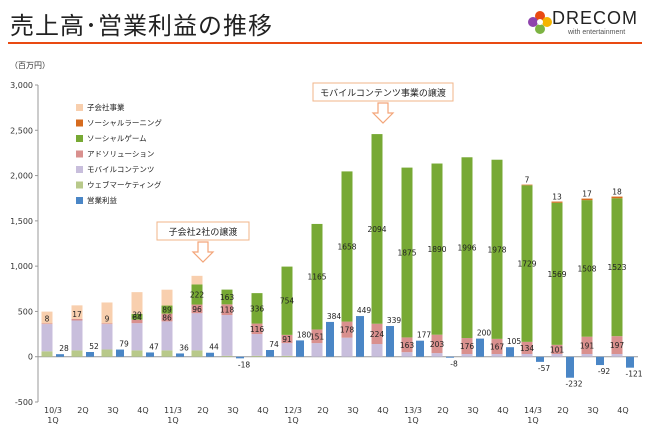  I want to click on data-label: 163, so click(227, 297).